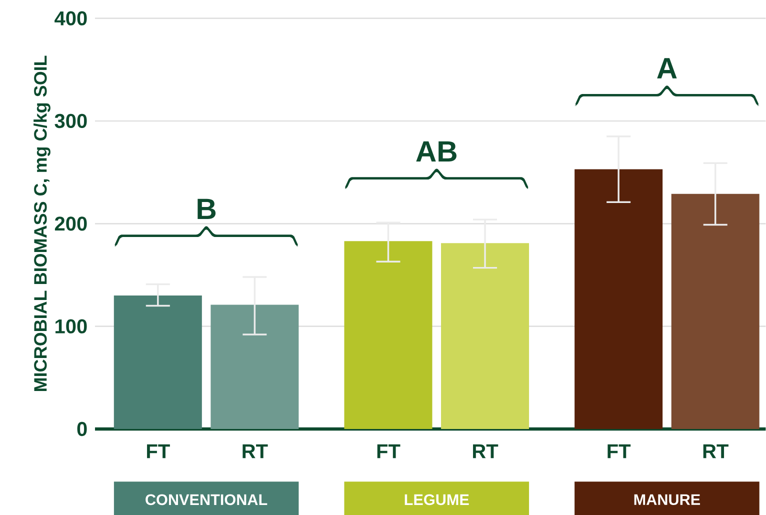 The image size is (766, 515). I want to click on y-tick-label: 0, so click(82, 429).